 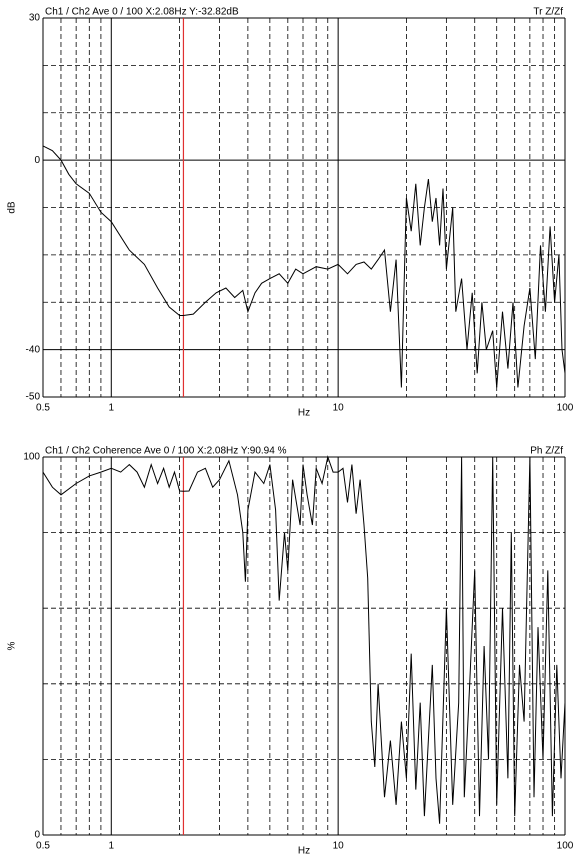 I want to click on y-tick-label: 100, so click(x=31, y=457).